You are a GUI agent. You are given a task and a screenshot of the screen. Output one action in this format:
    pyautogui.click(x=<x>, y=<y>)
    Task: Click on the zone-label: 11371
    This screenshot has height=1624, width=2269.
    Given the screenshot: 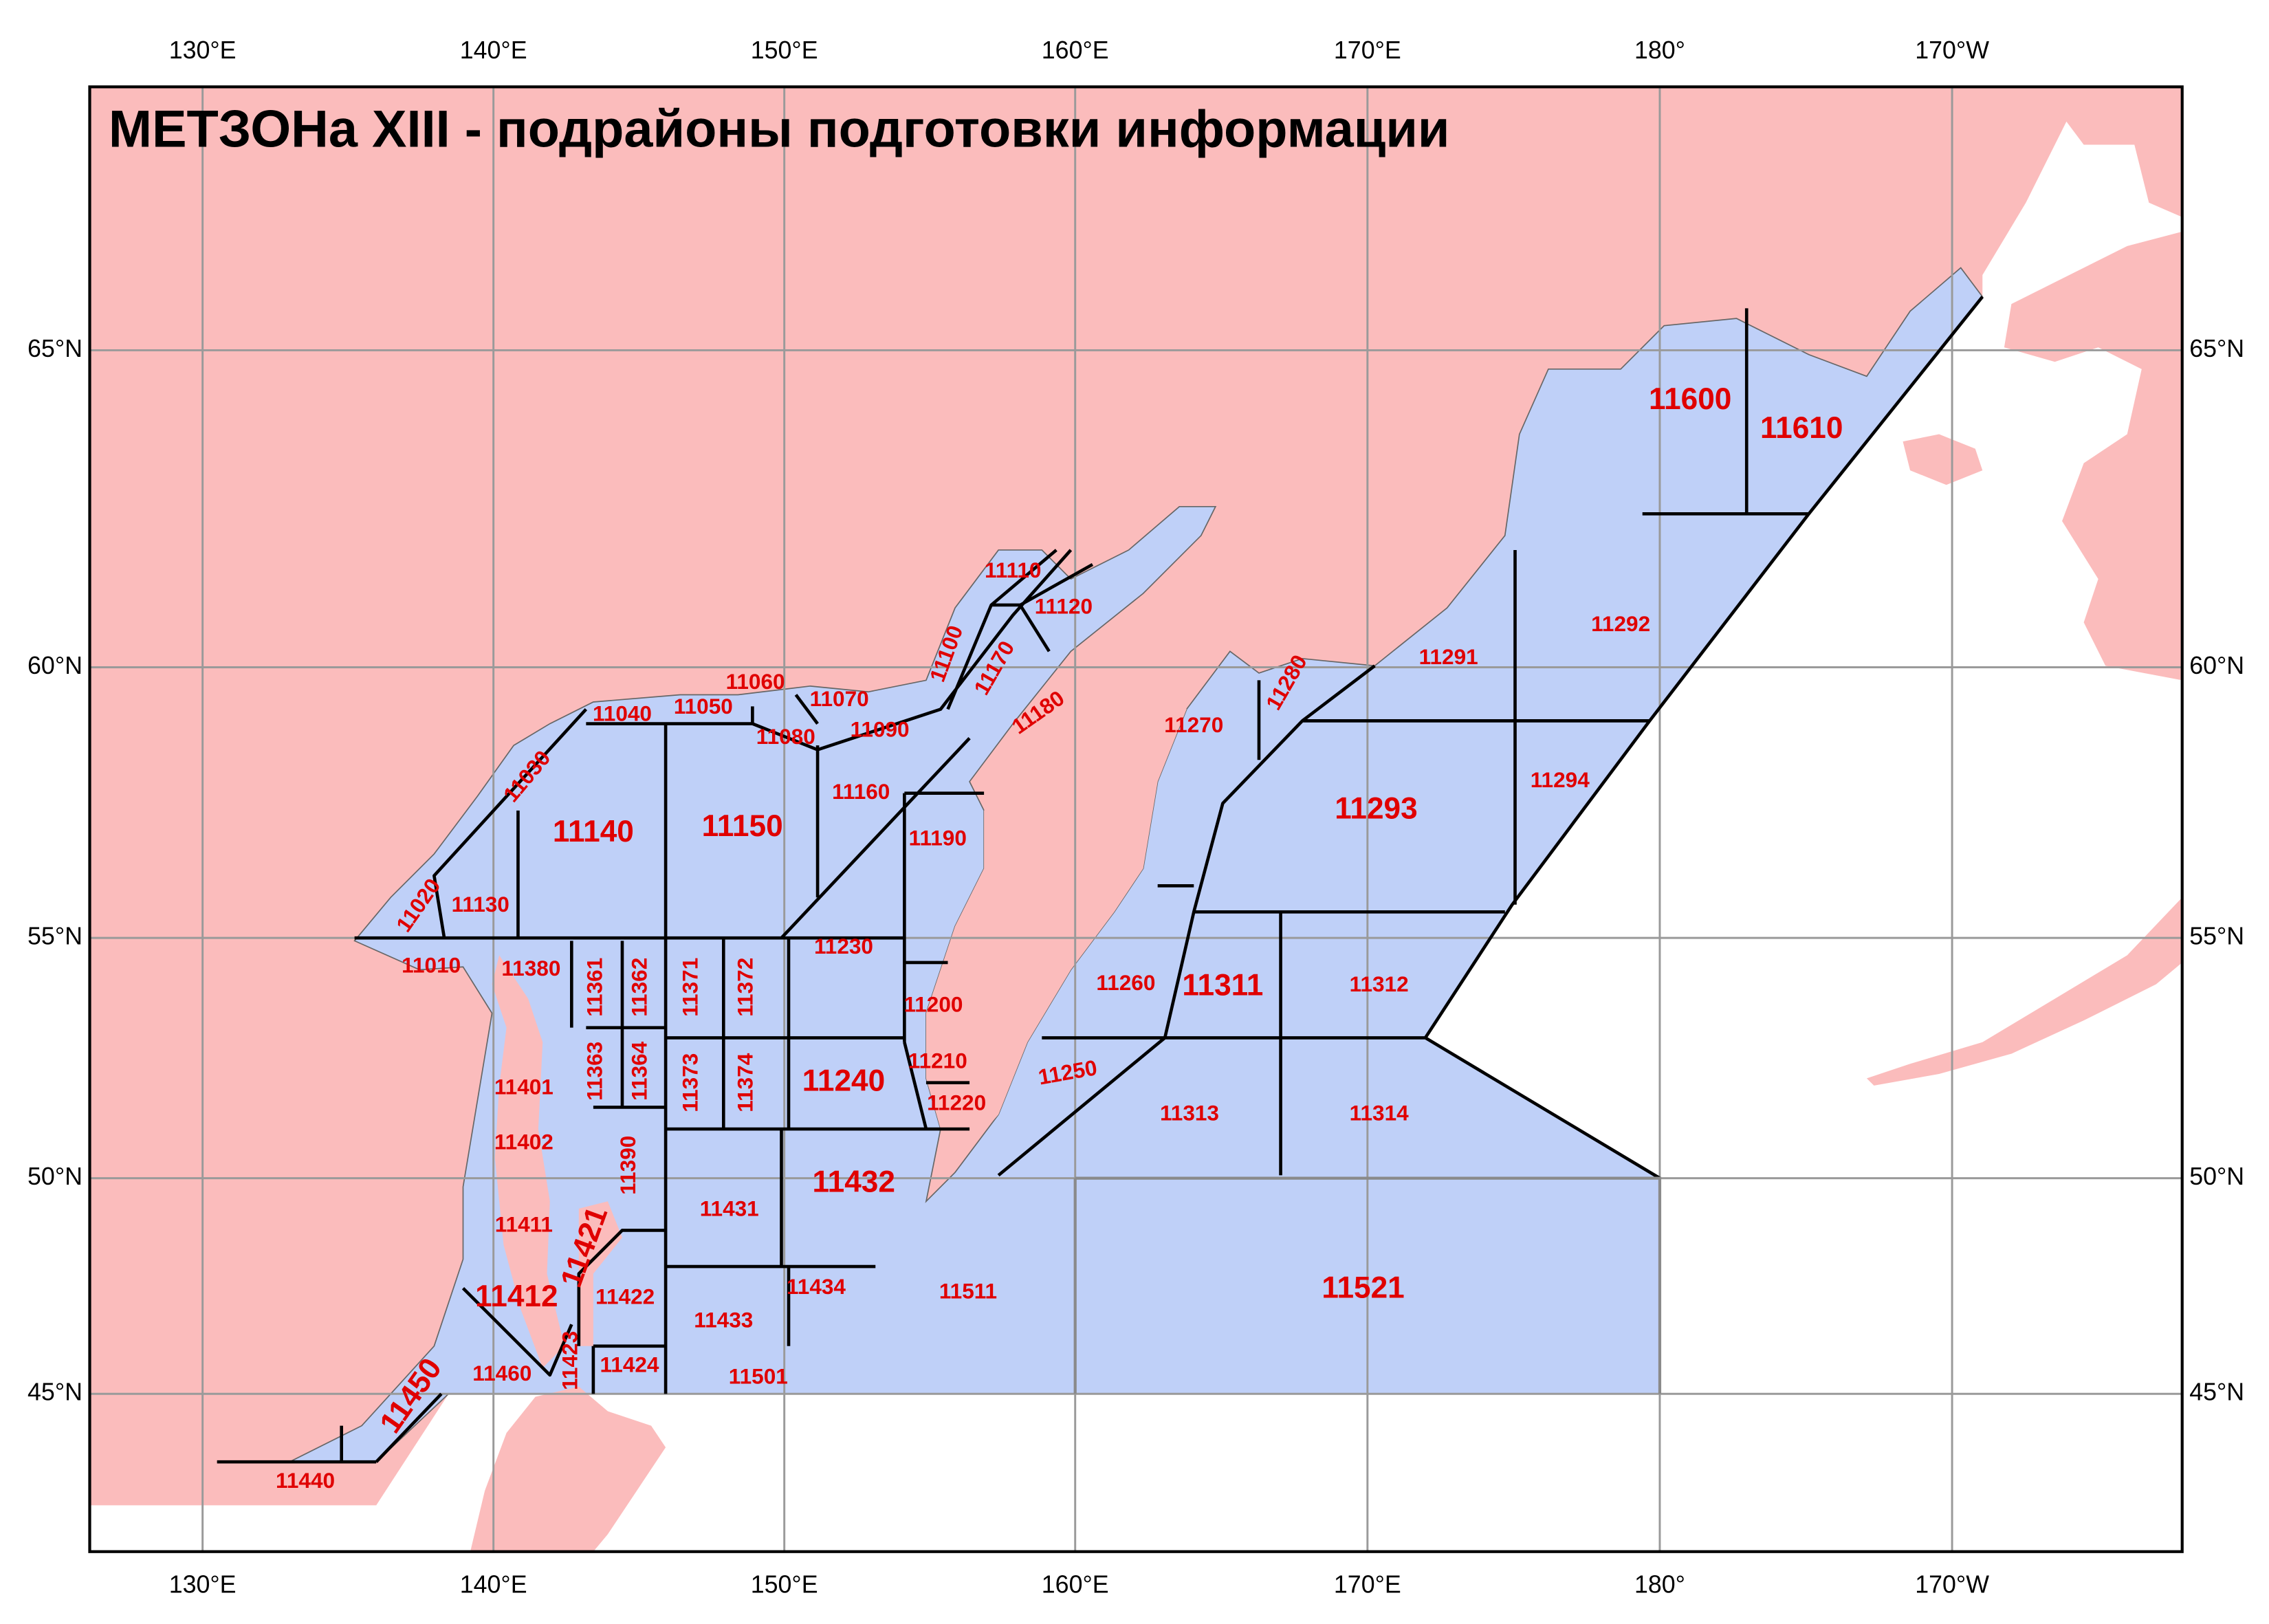 What is the action you would take?
    pyautogui.click(x=690, y=987)
    